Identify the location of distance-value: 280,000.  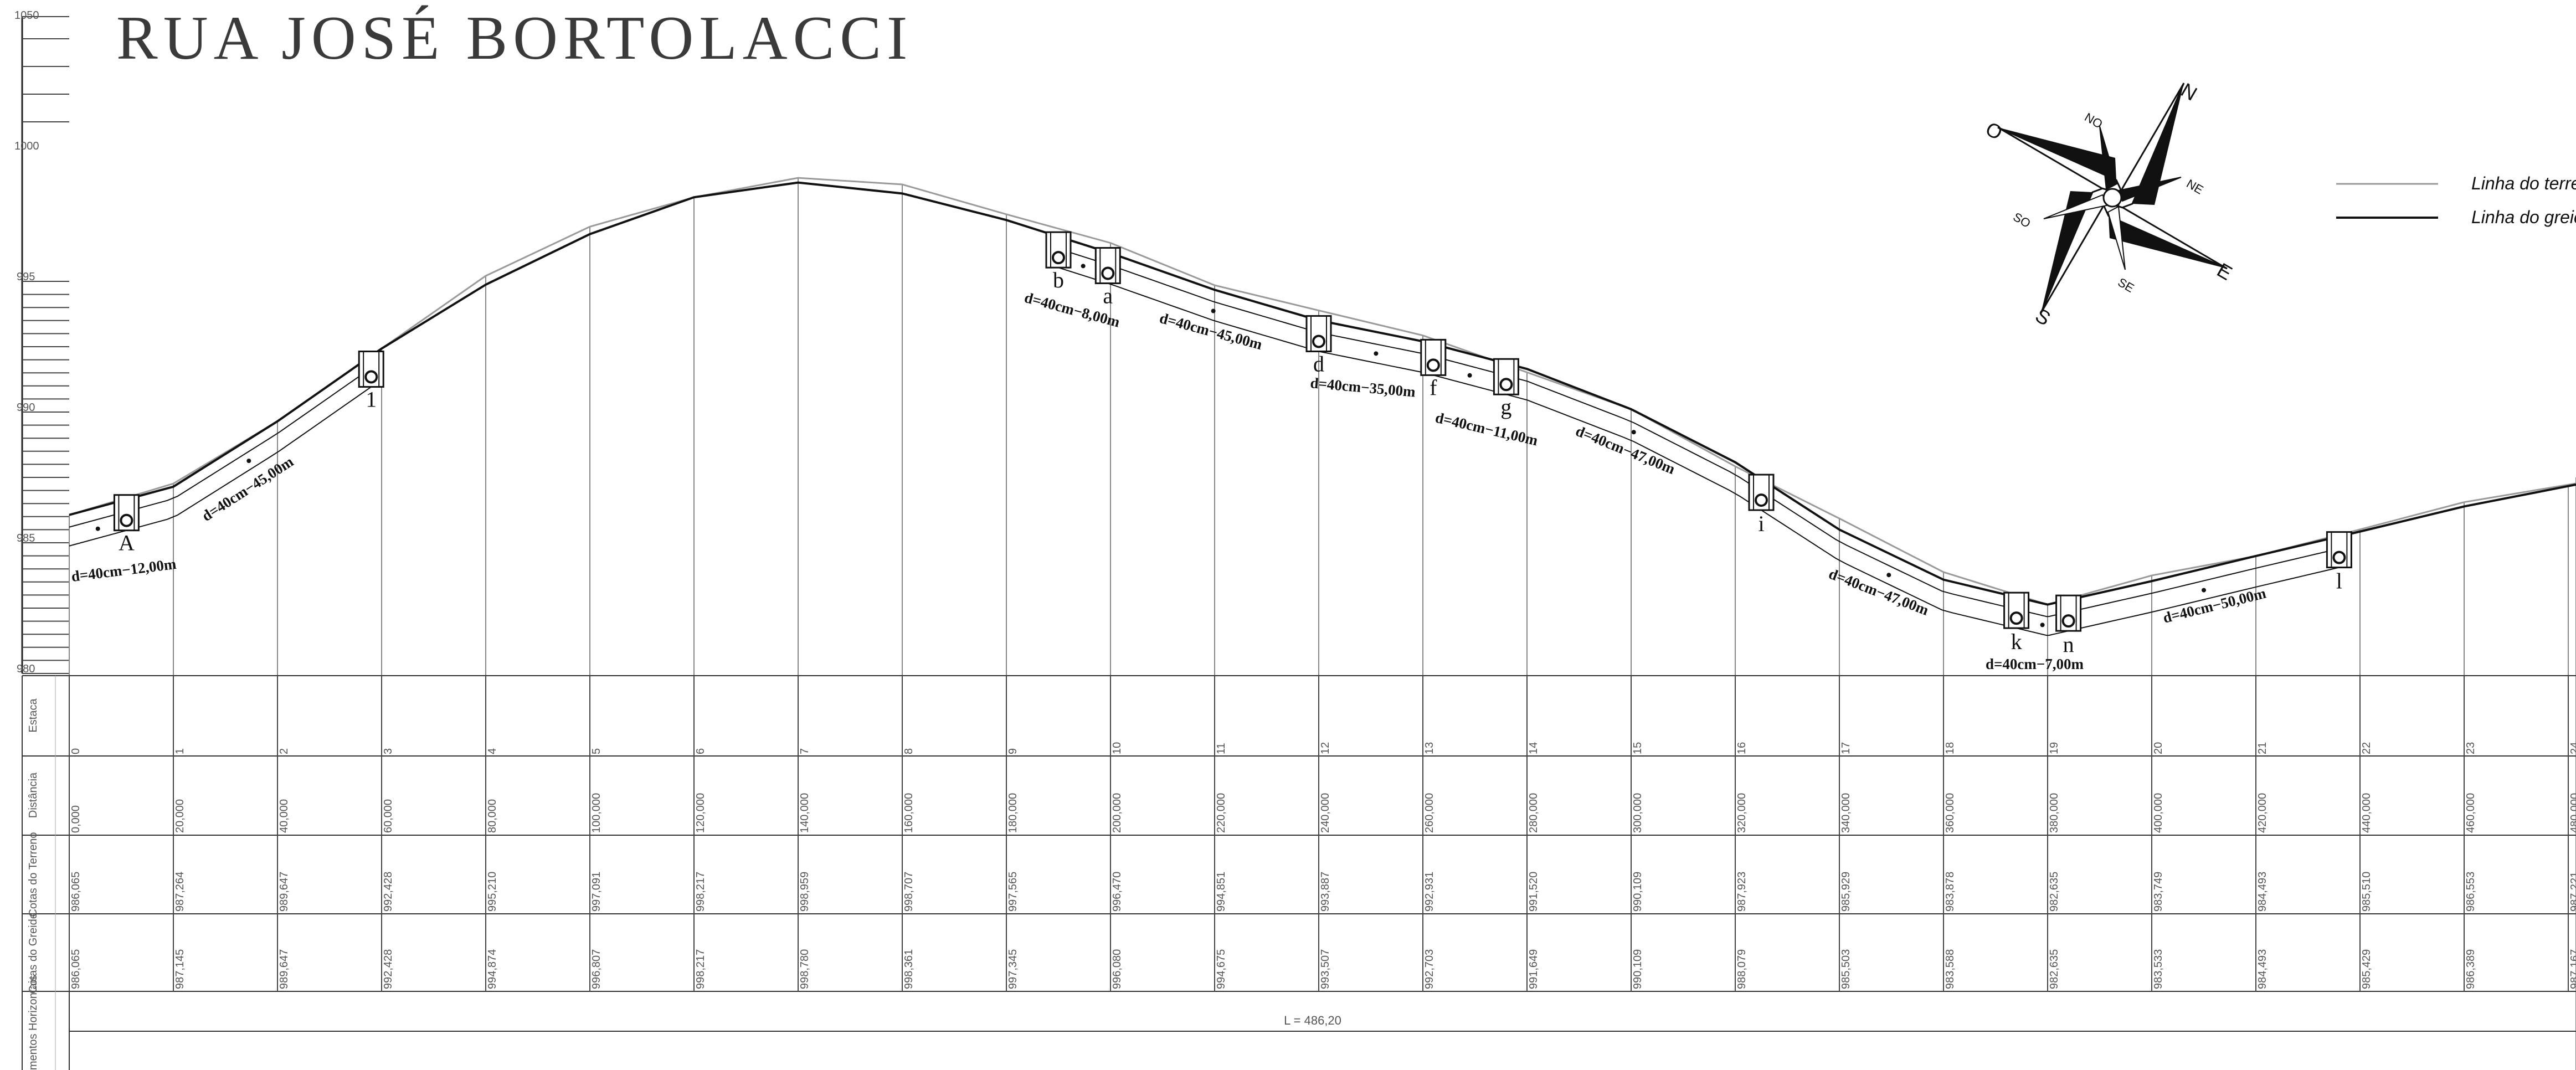
(1534, 813).